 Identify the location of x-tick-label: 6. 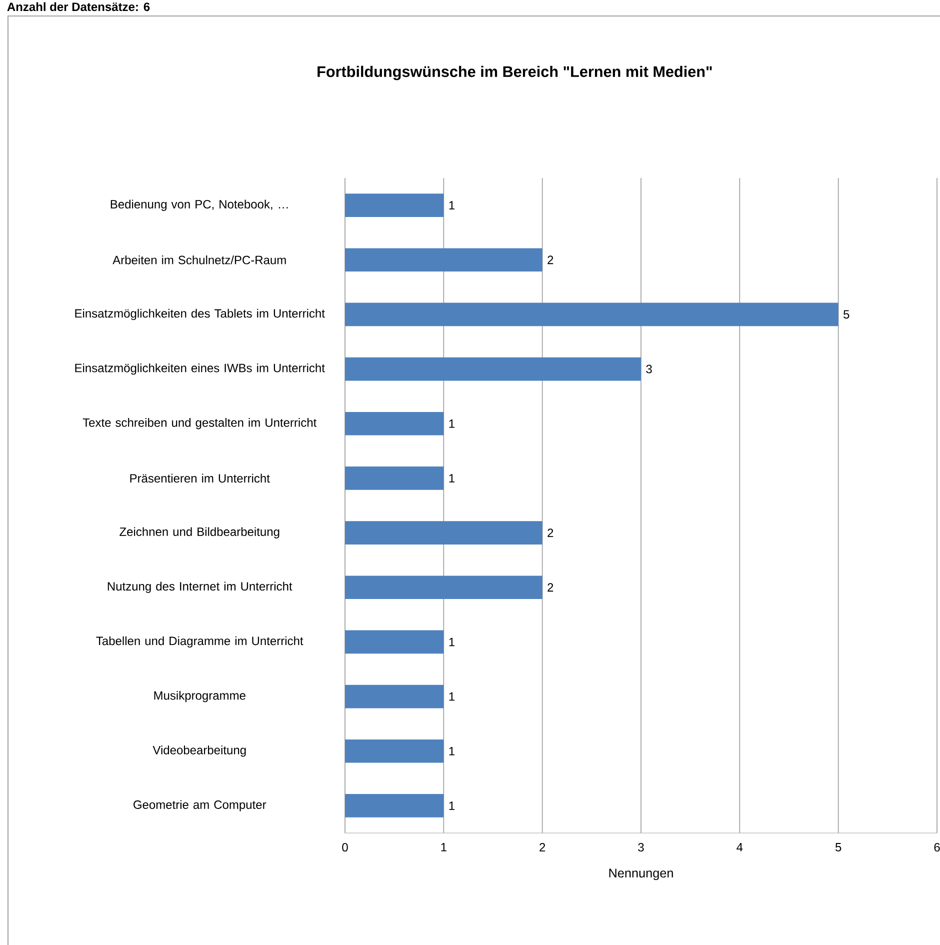
(937, 847).